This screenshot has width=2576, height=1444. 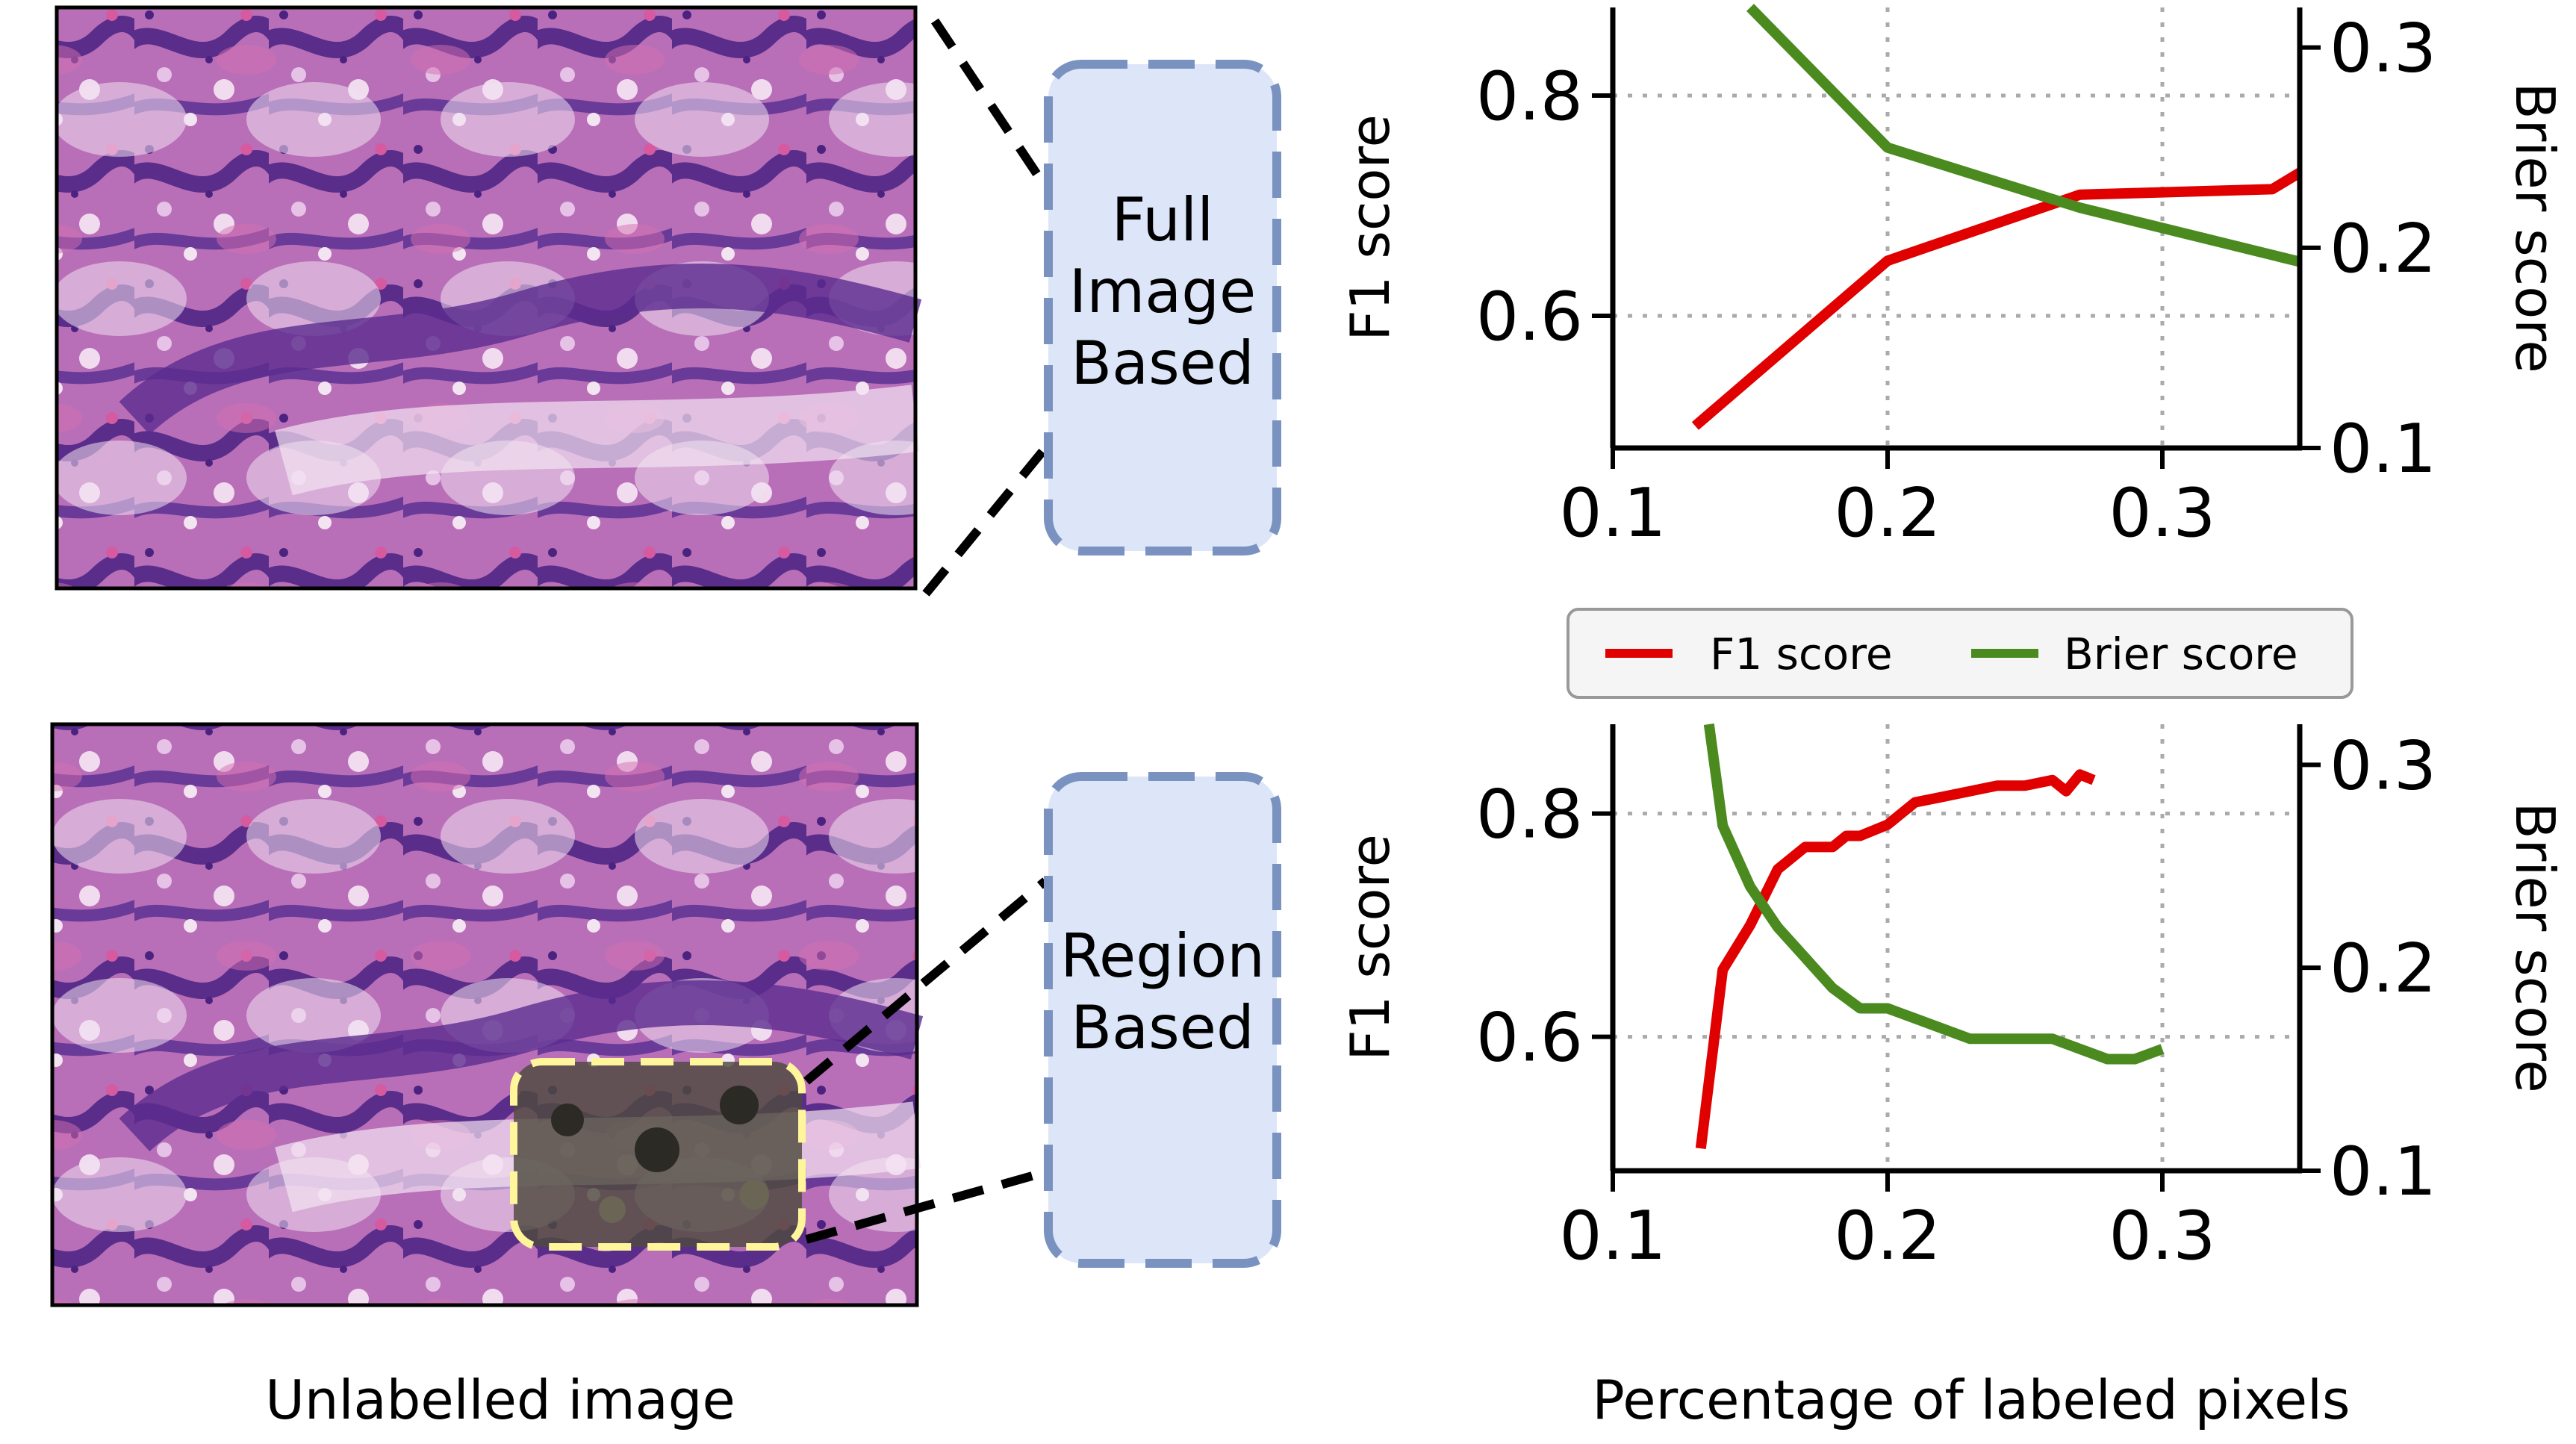 What do you see at coordinates (658, 1154) in the screenshot?
I see `selected-region` at bounding box center [658, 1154].